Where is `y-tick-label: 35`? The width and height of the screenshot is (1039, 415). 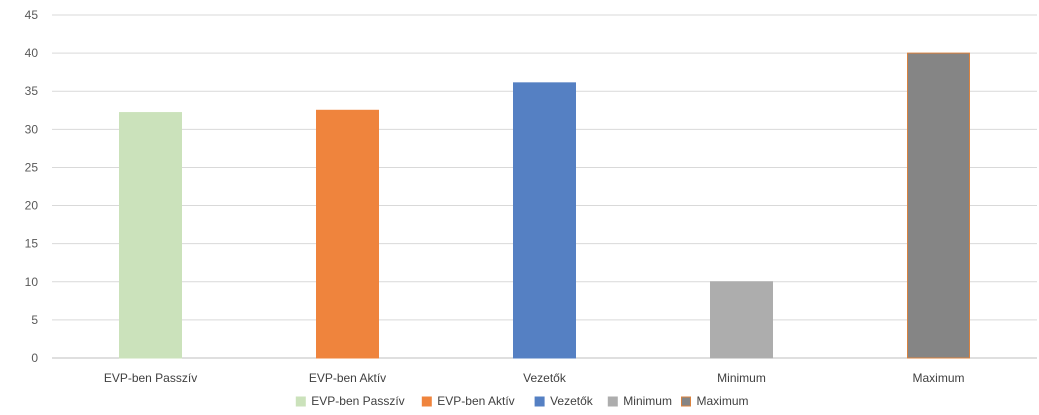 y-tick-label: 35 is located at coordinates (32, 91).